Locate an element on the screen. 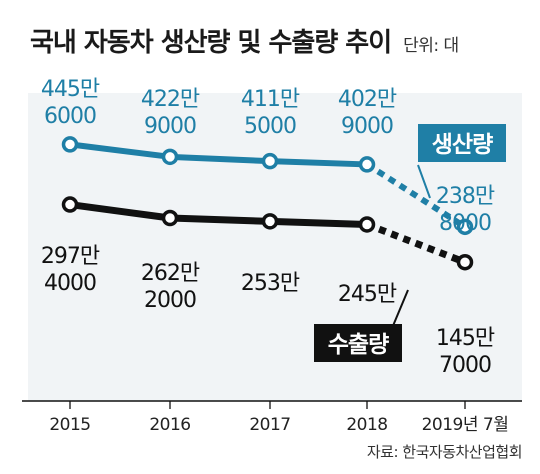 Image resolution: width=540 pixels, height=474 pixels. source-note: 자료: 한국자동차산업협회 is located at coordinates (444, 452).